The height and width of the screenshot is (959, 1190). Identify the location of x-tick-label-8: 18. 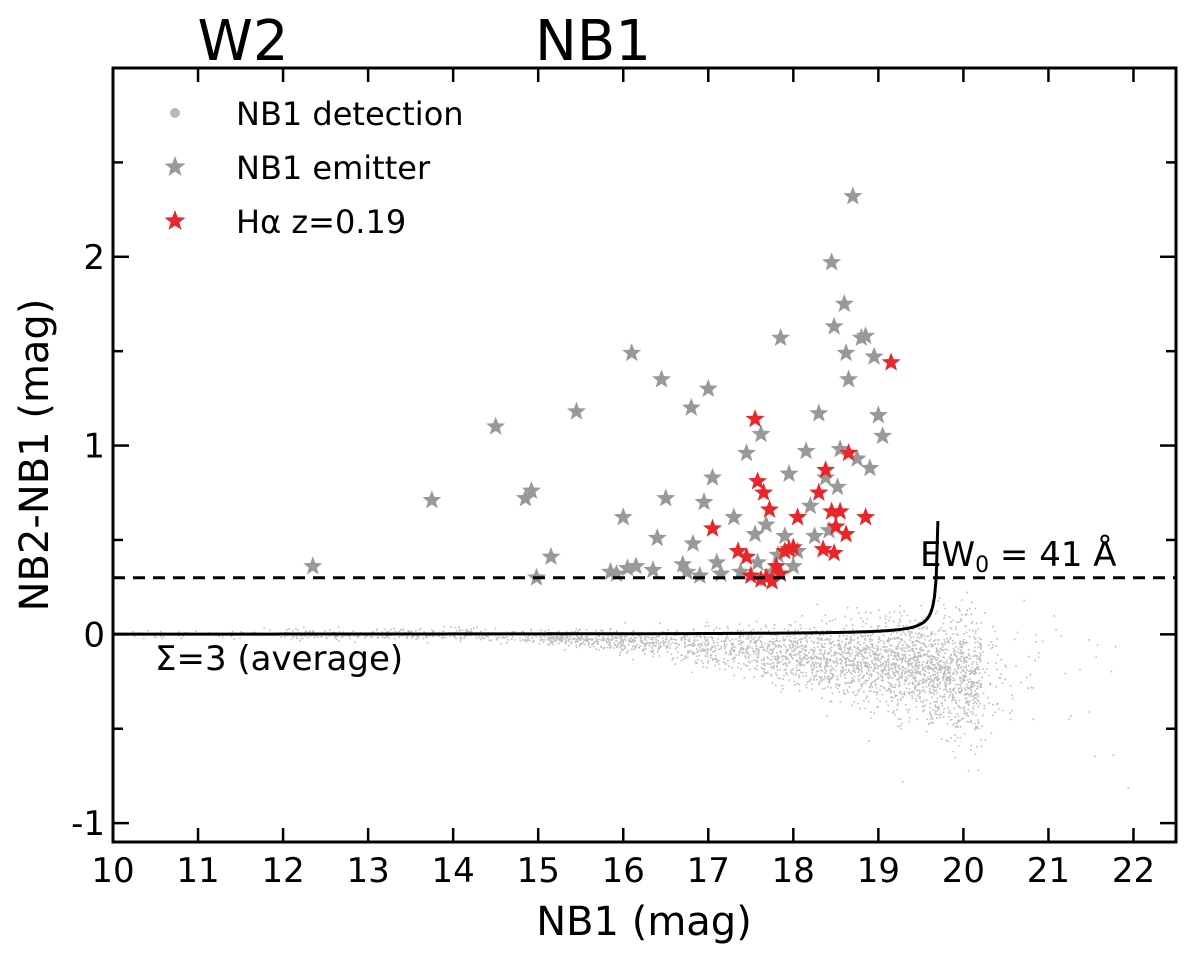
(793, 871).